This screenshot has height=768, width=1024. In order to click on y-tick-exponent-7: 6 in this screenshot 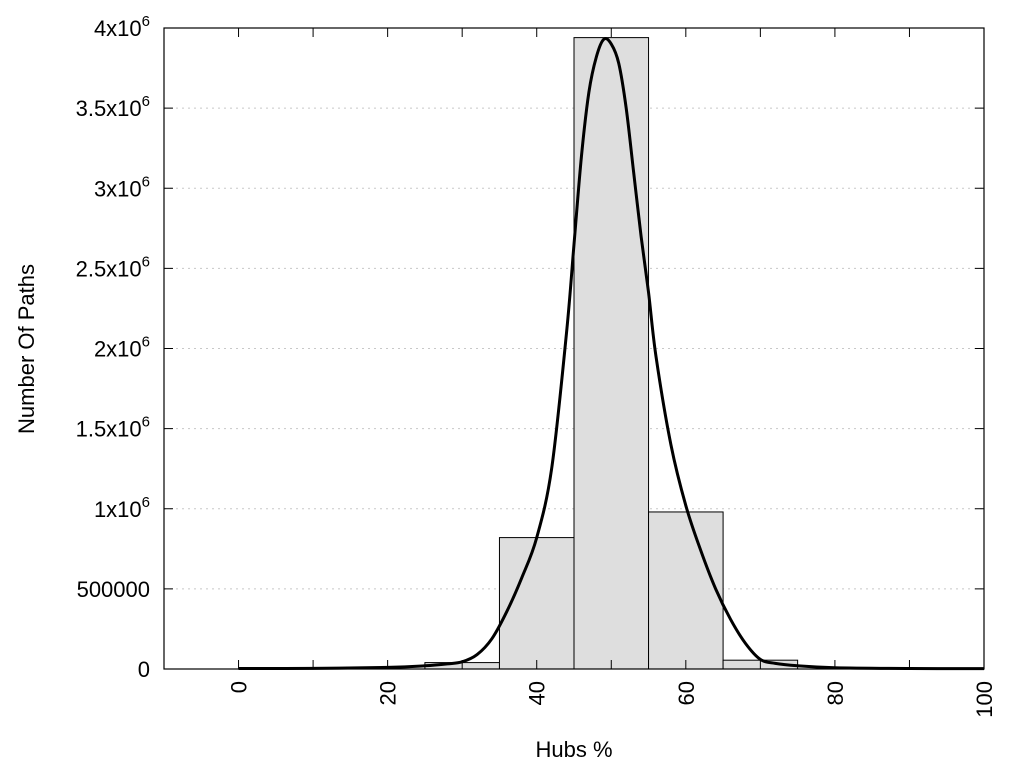, I will do `click(146, 101)`.